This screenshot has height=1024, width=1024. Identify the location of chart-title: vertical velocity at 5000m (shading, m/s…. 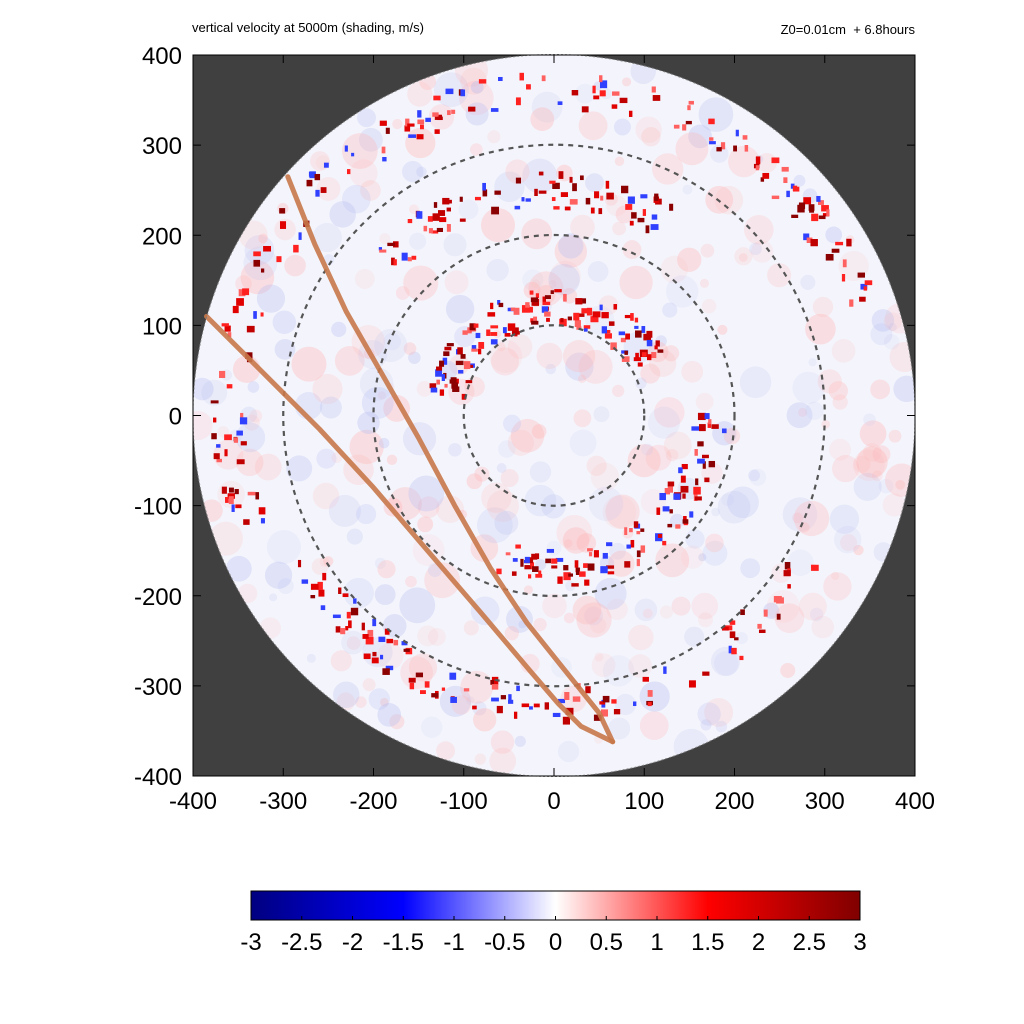
(308, 27).